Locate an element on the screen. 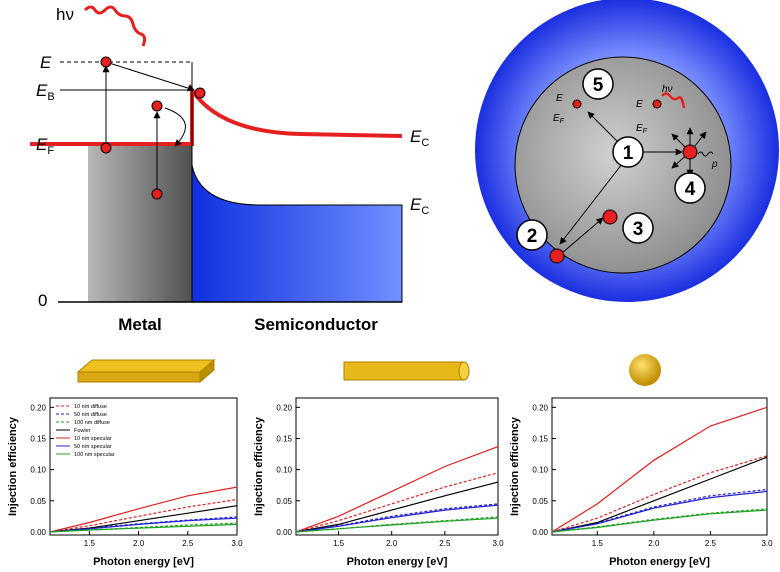 The image size is (780, 572). number: 4 is located at coordinates (690, 189).